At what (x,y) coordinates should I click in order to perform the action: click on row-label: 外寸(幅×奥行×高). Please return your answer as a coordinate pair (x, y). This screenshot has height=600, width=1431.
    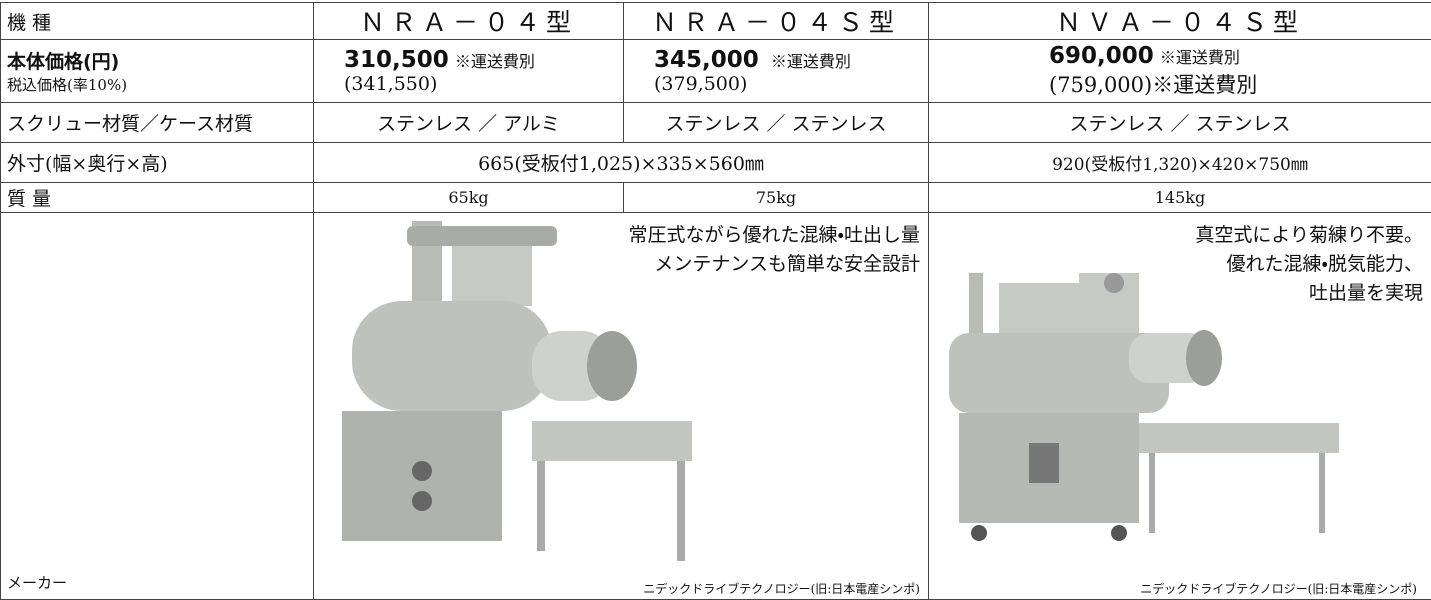
    Looking at the image, I should click on (157, 163).